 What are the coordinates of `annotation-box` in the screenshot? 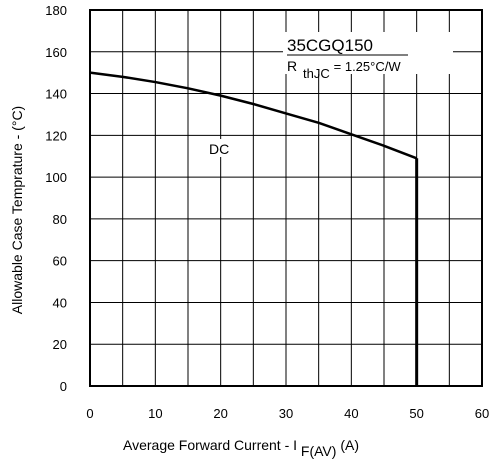 It's located at (368, 53).